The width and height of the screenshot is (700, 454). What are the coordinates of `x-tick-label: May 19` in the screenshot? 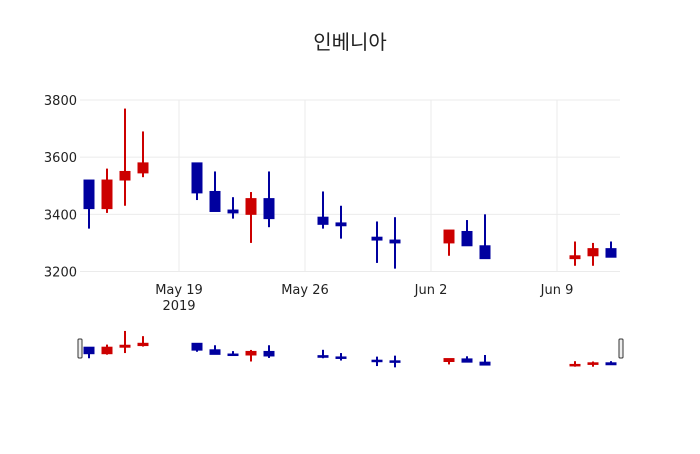 It's located at (179, 290).